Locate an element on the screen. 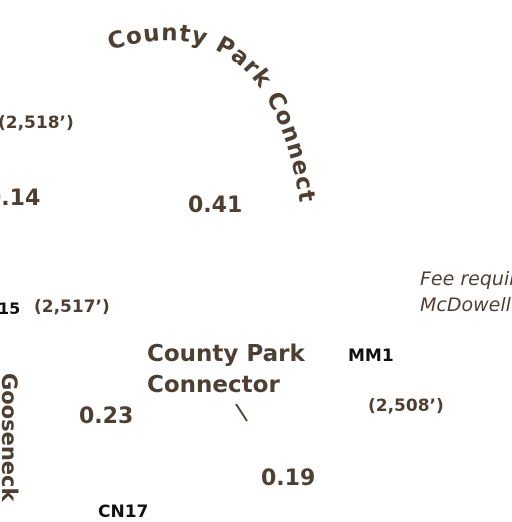  trail-label-county-park-connector: County Park Connector is located at coordinates (226, 370).